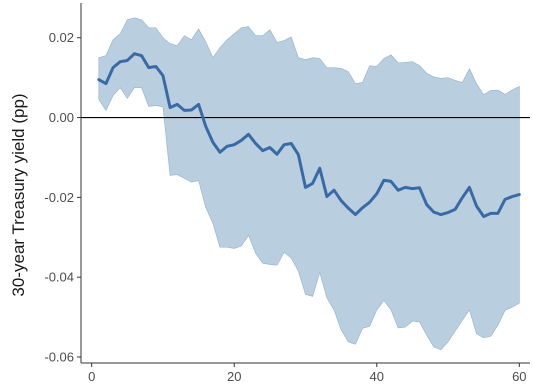 The height and width of the screenshot is (388, 533). I want to click on x-tick-label: 20, so click(234, 376).